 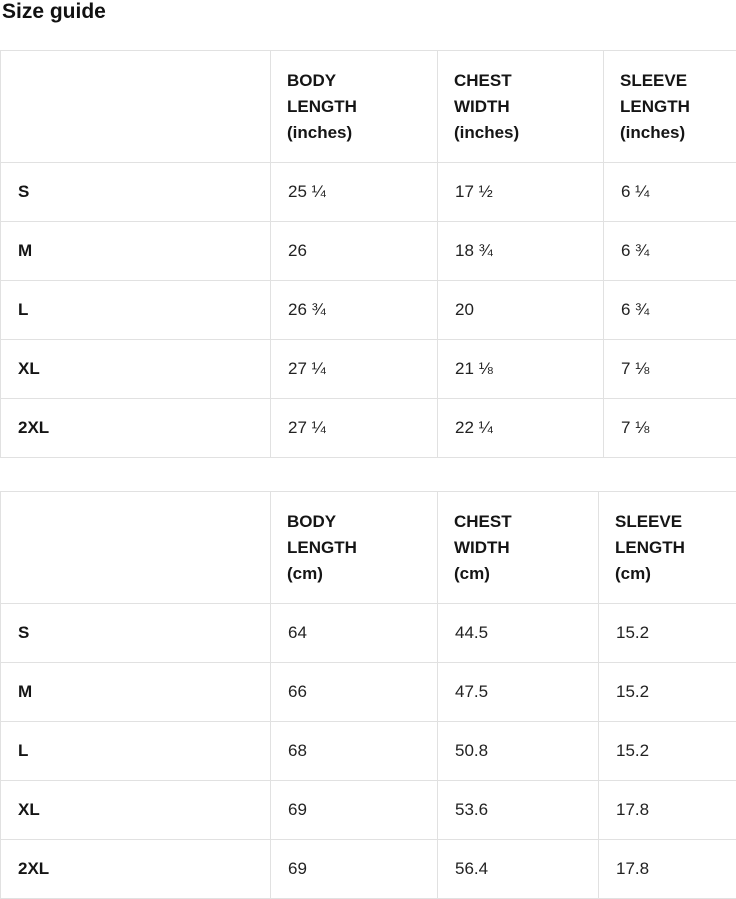 I want to click on body-length-value: 25 ¼, so click(x=354, y=192).